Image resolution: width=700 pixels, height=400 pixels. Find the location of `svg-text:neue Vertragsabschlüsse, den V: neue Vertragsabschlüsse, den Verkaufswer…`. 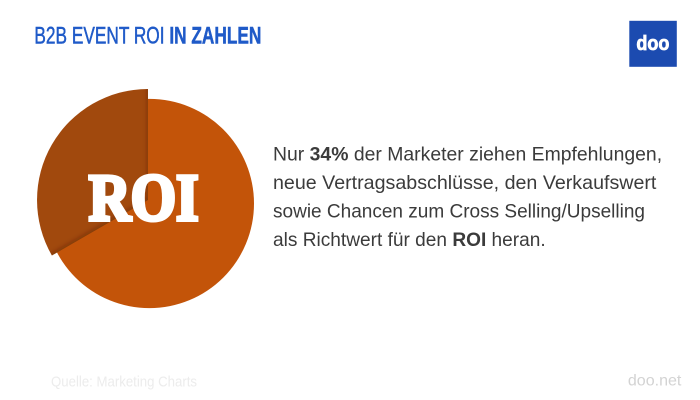

svg-text:neue Vertragsabschlüsse, den V: neue Vertragsabschlüsse, den Verkaufswer… is located at coordinates (465, 183).